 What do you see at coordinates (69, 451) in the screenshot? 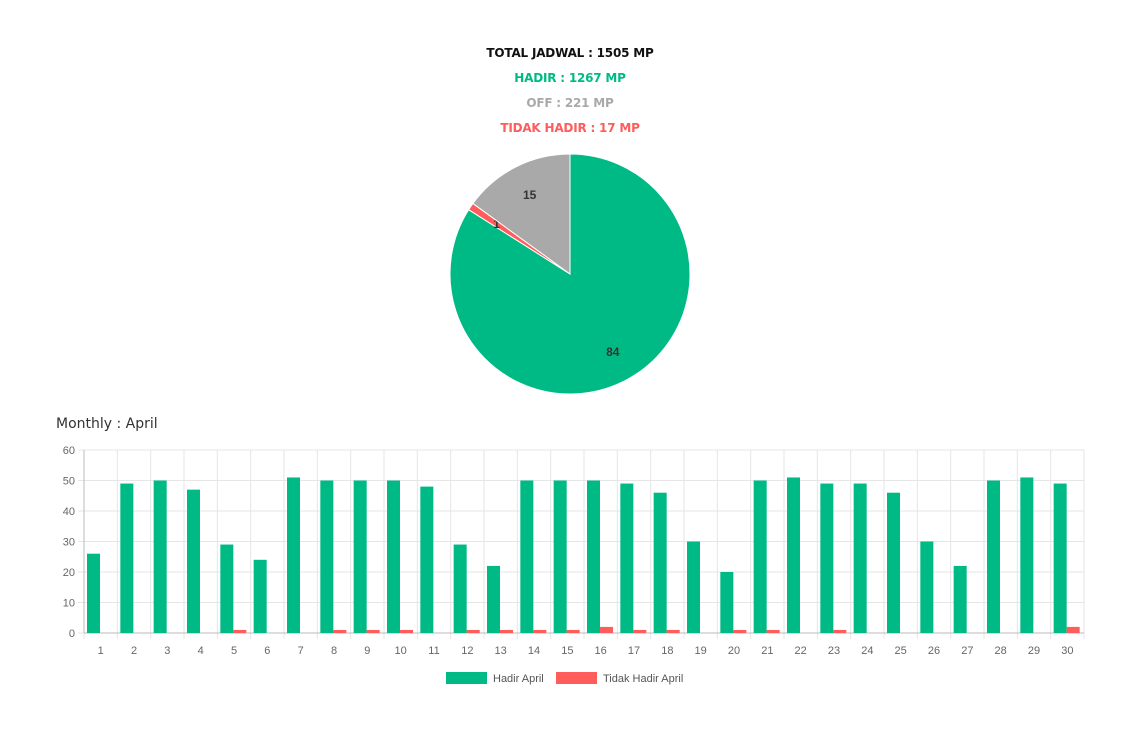
I see `y-tick-label: 60` at bounding box center [69, 451].